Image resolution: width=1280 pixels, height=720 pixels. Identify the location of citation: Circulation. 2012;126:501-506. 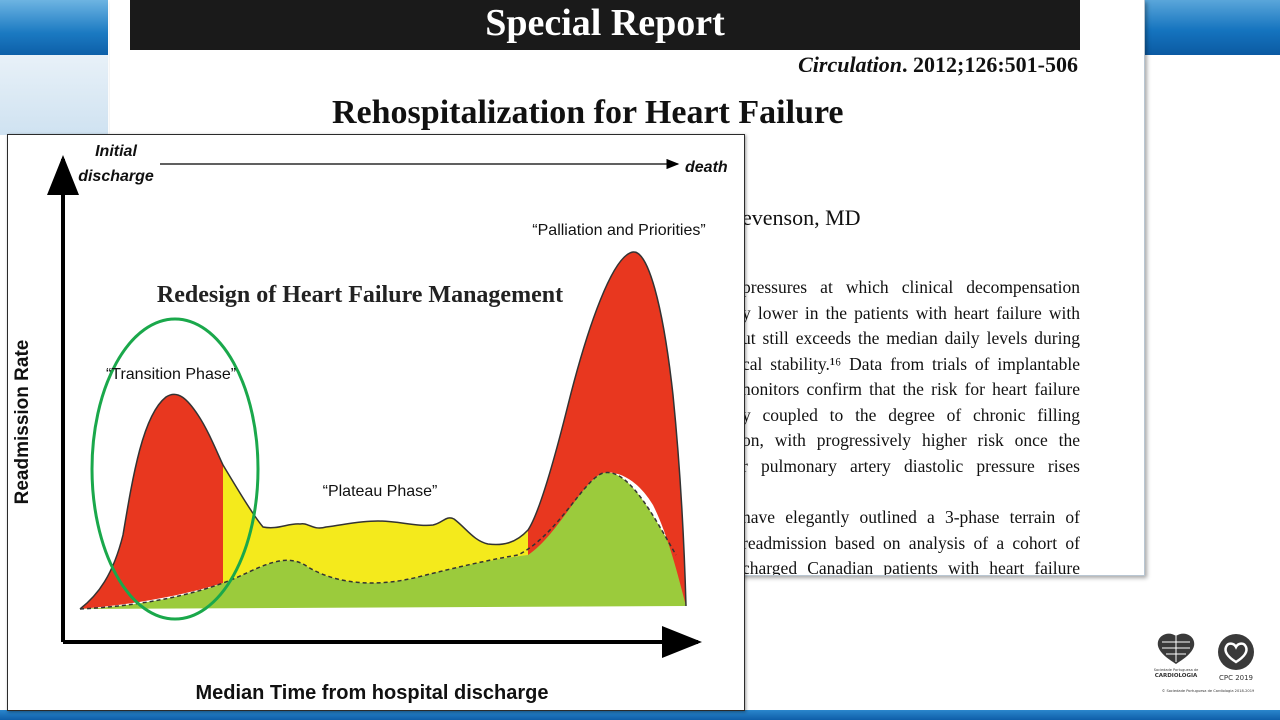
(938, 65).